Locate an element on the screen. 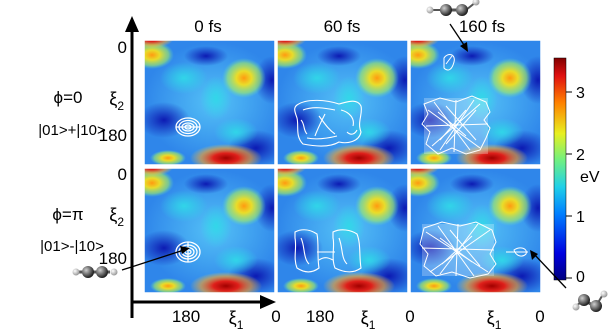  y-axis: 0 180 0 180 ξ2 ξ2 is located at coordinates (119, 167).